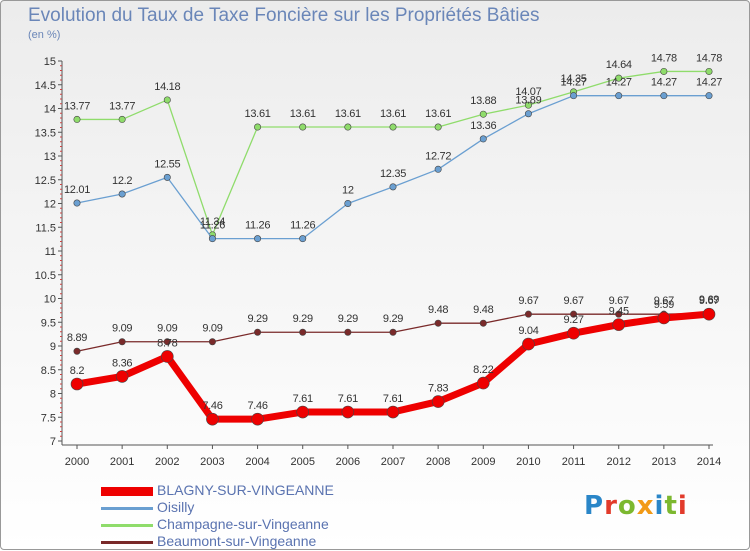 This screenshot has height=551, width=750. What do you see at coordinates (438, 156) in the screenshot?
I see `data-label: 12.72` at bounding box center [438, 156].